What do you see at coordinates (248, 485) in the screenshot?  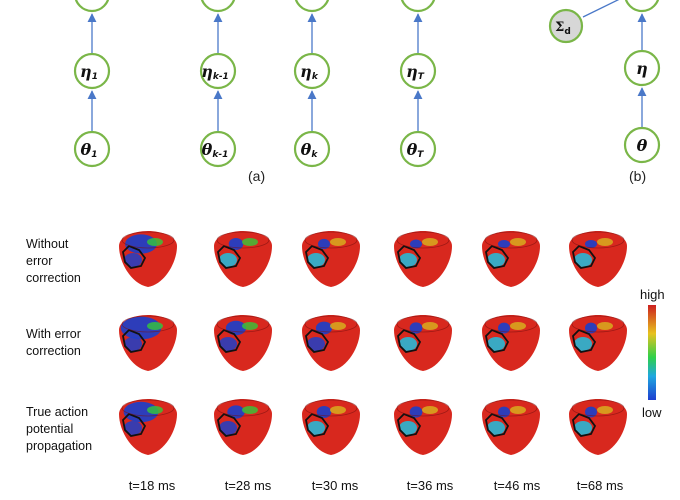 I see `time-label: t=28 ms` at bounding box center [248, 485].